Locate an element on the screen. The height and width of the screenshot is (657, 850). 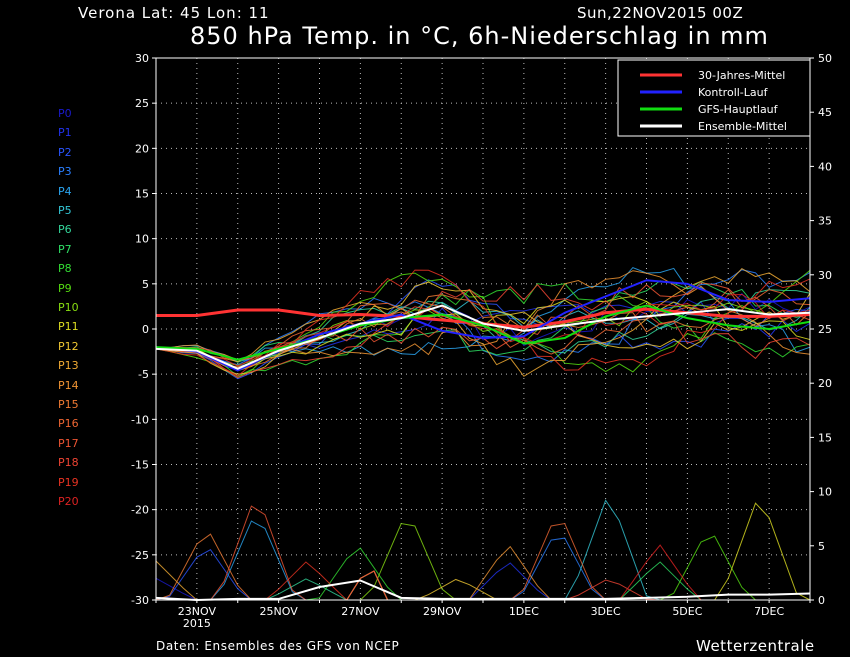
y-right-tick-label: 30 is located at coordinates (825, 275).